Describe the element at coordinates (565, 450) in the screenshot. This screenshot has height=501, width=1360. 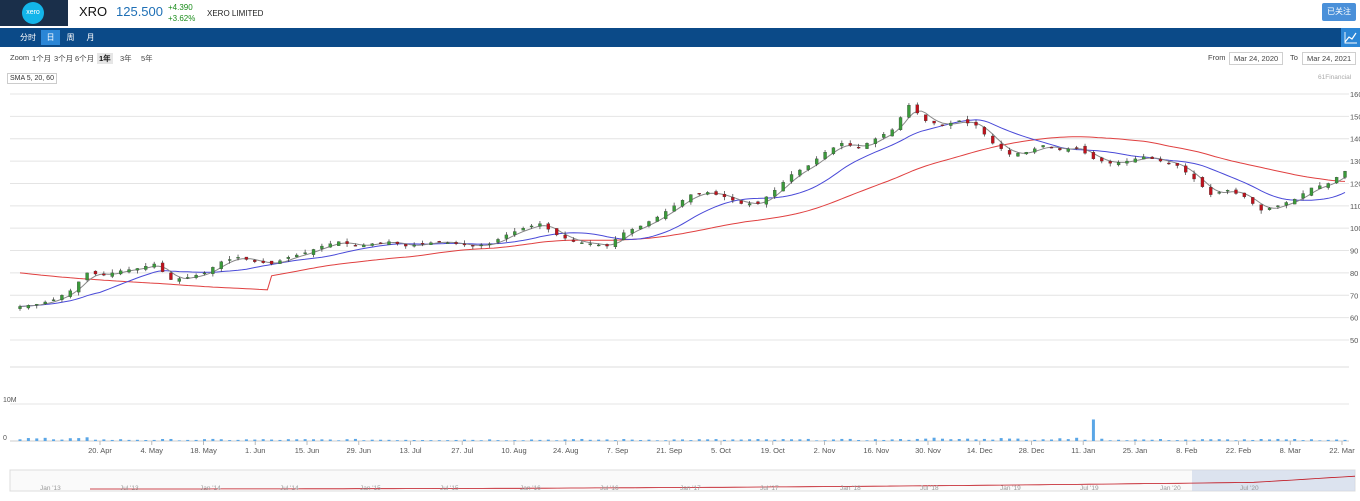
I see `x-tick-label: 24. Aug` at that location.